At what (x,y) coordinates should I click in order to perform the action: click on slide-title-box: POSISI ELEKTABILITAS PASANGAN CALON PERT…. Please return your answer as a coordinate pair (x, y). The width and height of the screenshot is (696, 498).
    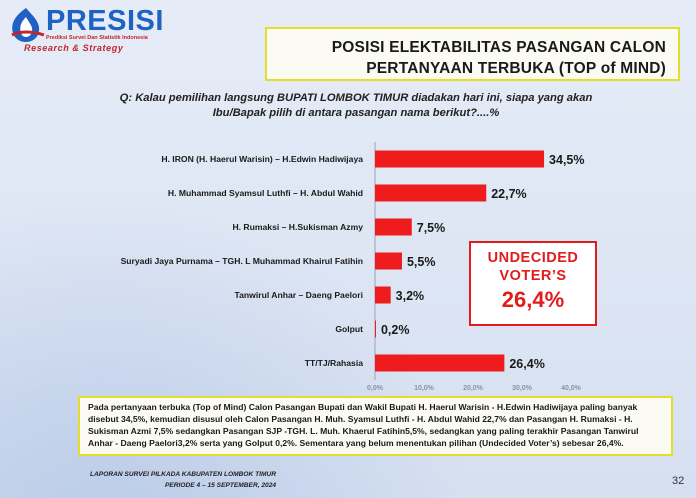
    Looking at the image, I should click on (472, 54).